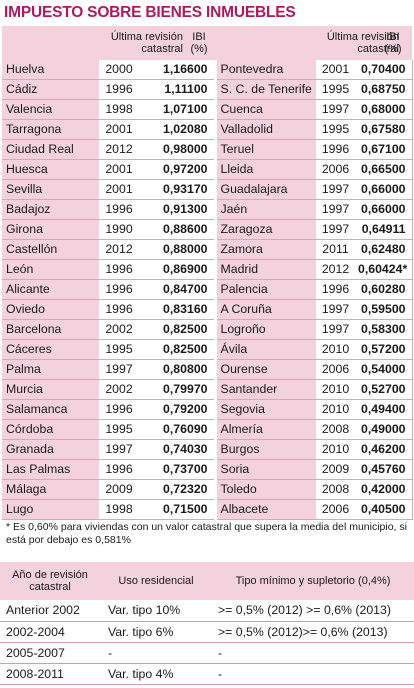 This screenshot has height=688, width=414. What do you see at coordinates (207, 270) in the screenshot?
I see `table-row: León 1996 0,86900 Madrid 2012 0,60424*` at bounding box center [207, 270].